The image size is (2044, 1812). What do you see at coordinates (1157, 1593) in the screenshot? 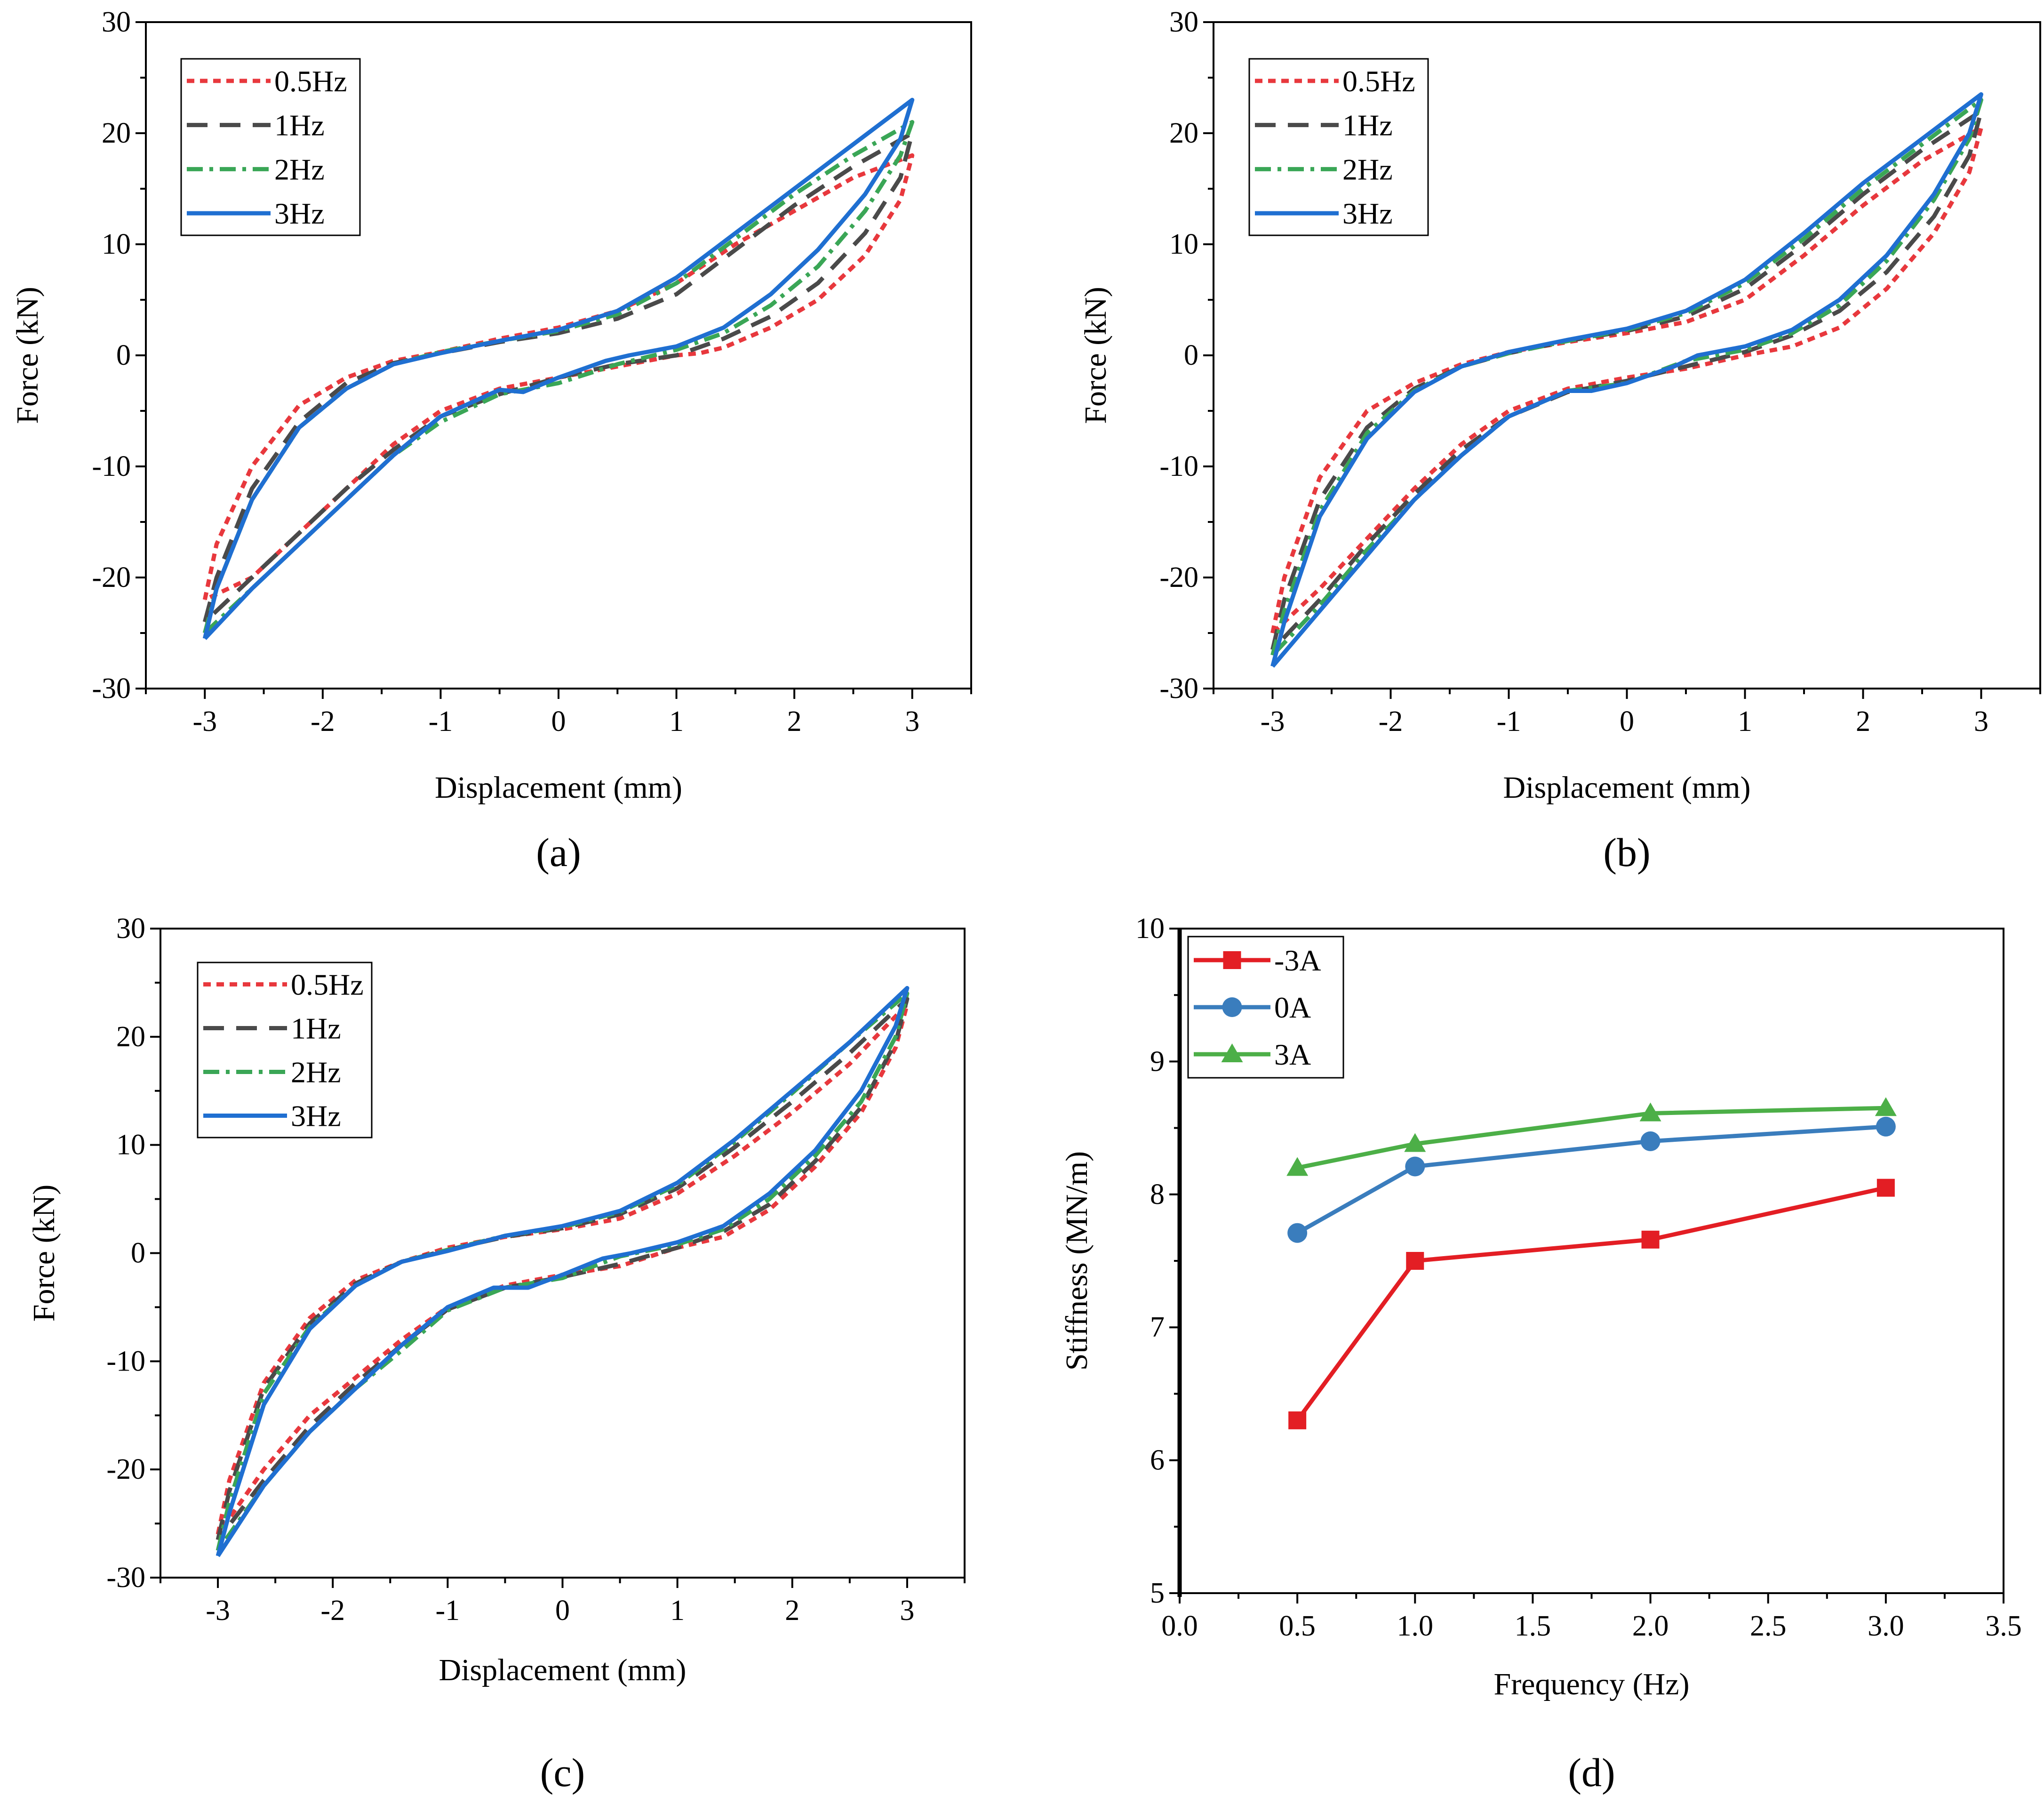
I see `y-tick-label: 5` at bounding box center [1157, 1593].